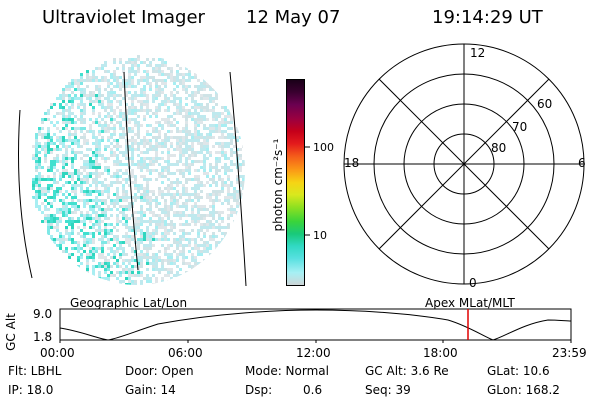 Image resolution: width=600 pixels, height=400 pixels. I want to click on altitude-plot-title-left: Geographic Lat/Lon, so click(129, 303).